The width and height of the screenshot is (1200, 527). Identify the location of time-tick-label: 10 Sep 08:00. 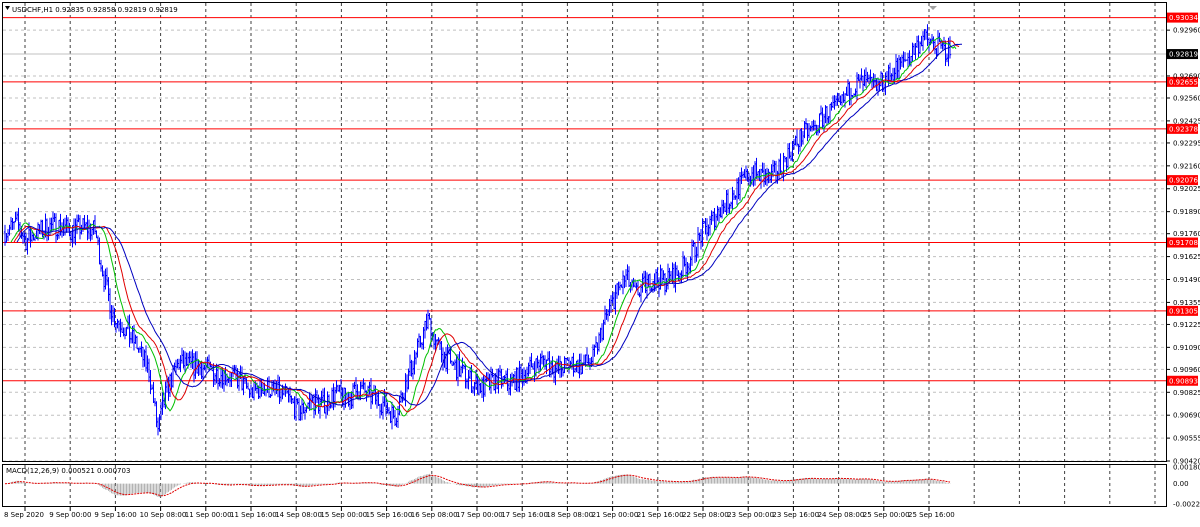
(163, 515).